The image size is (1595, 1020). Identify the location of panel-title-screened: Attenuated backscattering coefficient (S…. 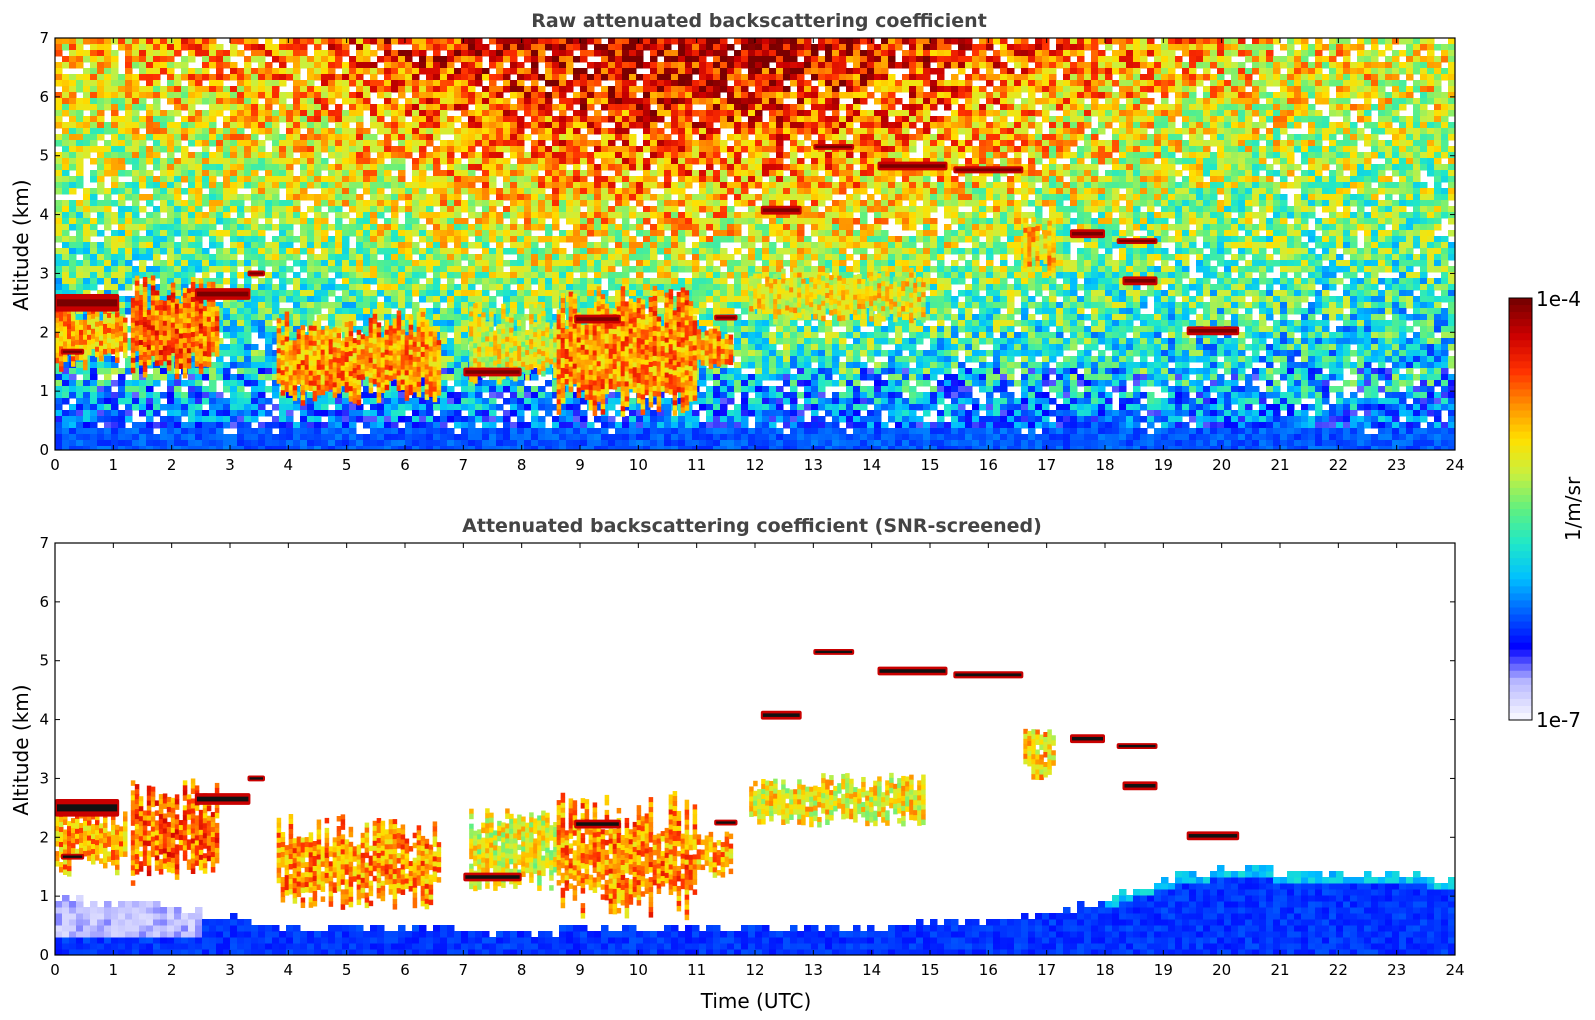
(752, 526).